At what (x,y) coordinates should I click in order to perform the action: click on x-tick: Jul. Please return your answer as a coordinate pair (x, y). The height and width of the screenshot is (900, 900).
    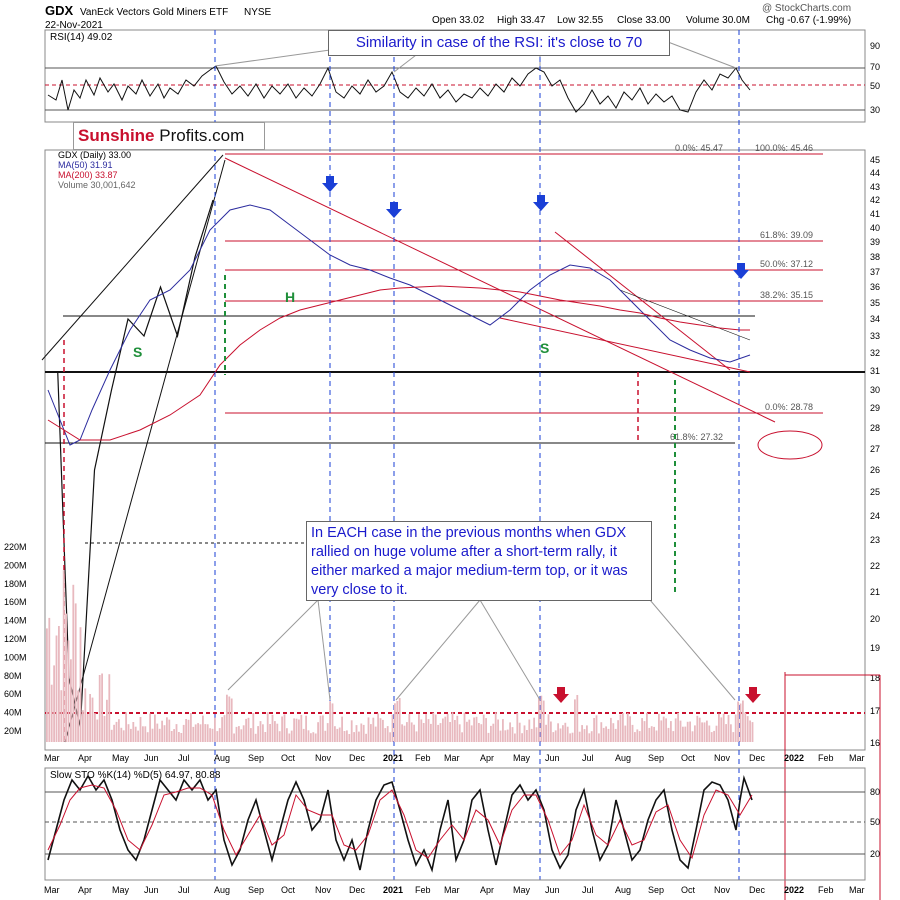
    Looking at the image, I should click on (588, 758).